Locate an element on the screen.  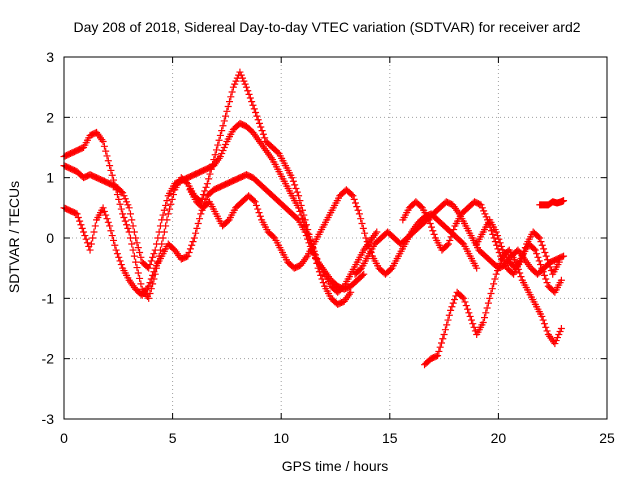
y-tick-labels: -3 -2 -1 0 1 2 3 is located at coordinates (48, 238).